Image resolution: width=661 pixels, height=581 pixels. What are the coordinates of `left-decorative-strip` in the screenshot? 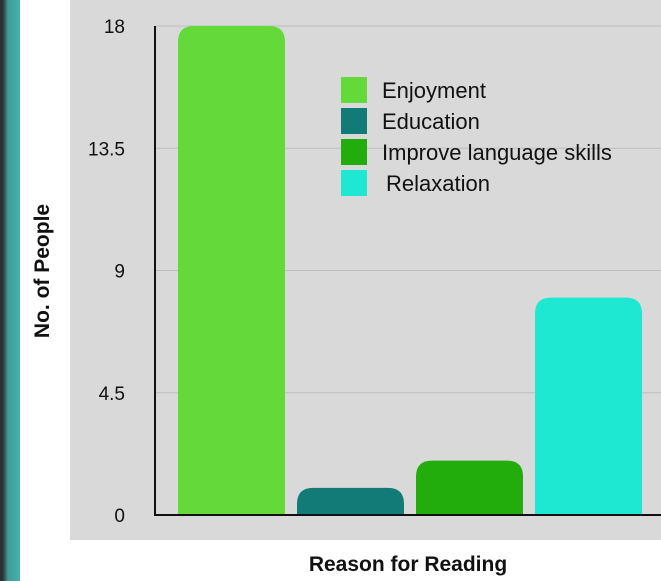 It's located at (10, 290).